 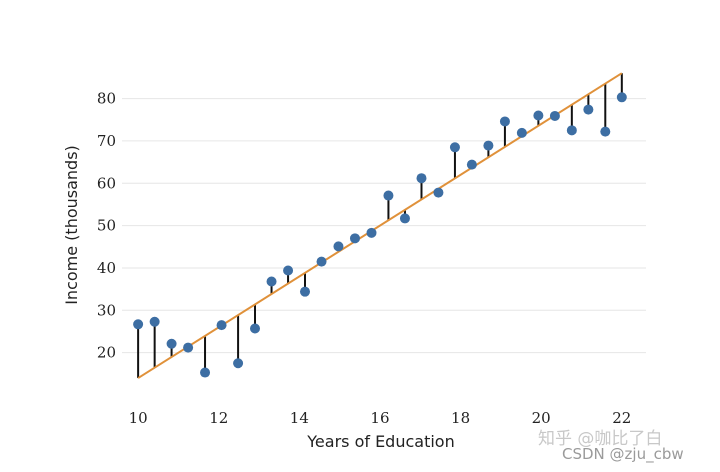 I want to click on watermark-zhihu: 知乎 @咖比了白, so click(x=600, y=439).